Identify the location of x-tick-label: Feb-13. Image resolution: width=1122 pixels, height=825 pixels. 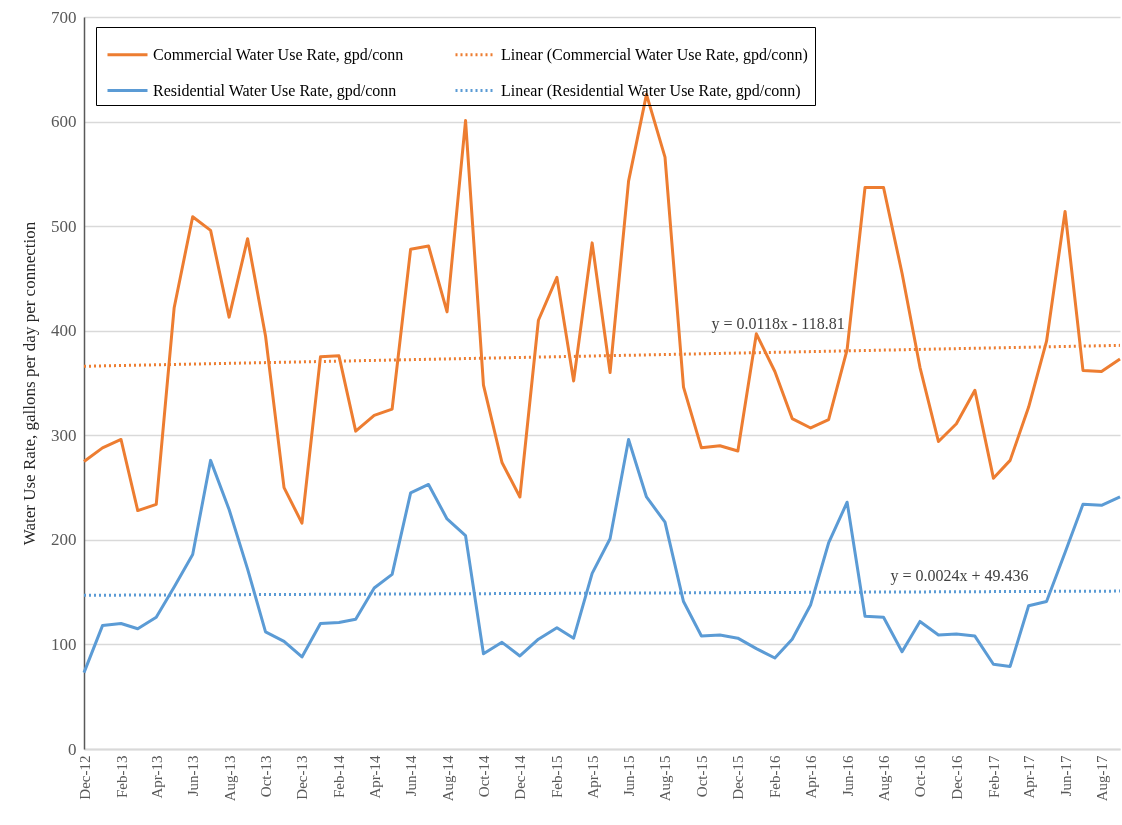
(121, 776).